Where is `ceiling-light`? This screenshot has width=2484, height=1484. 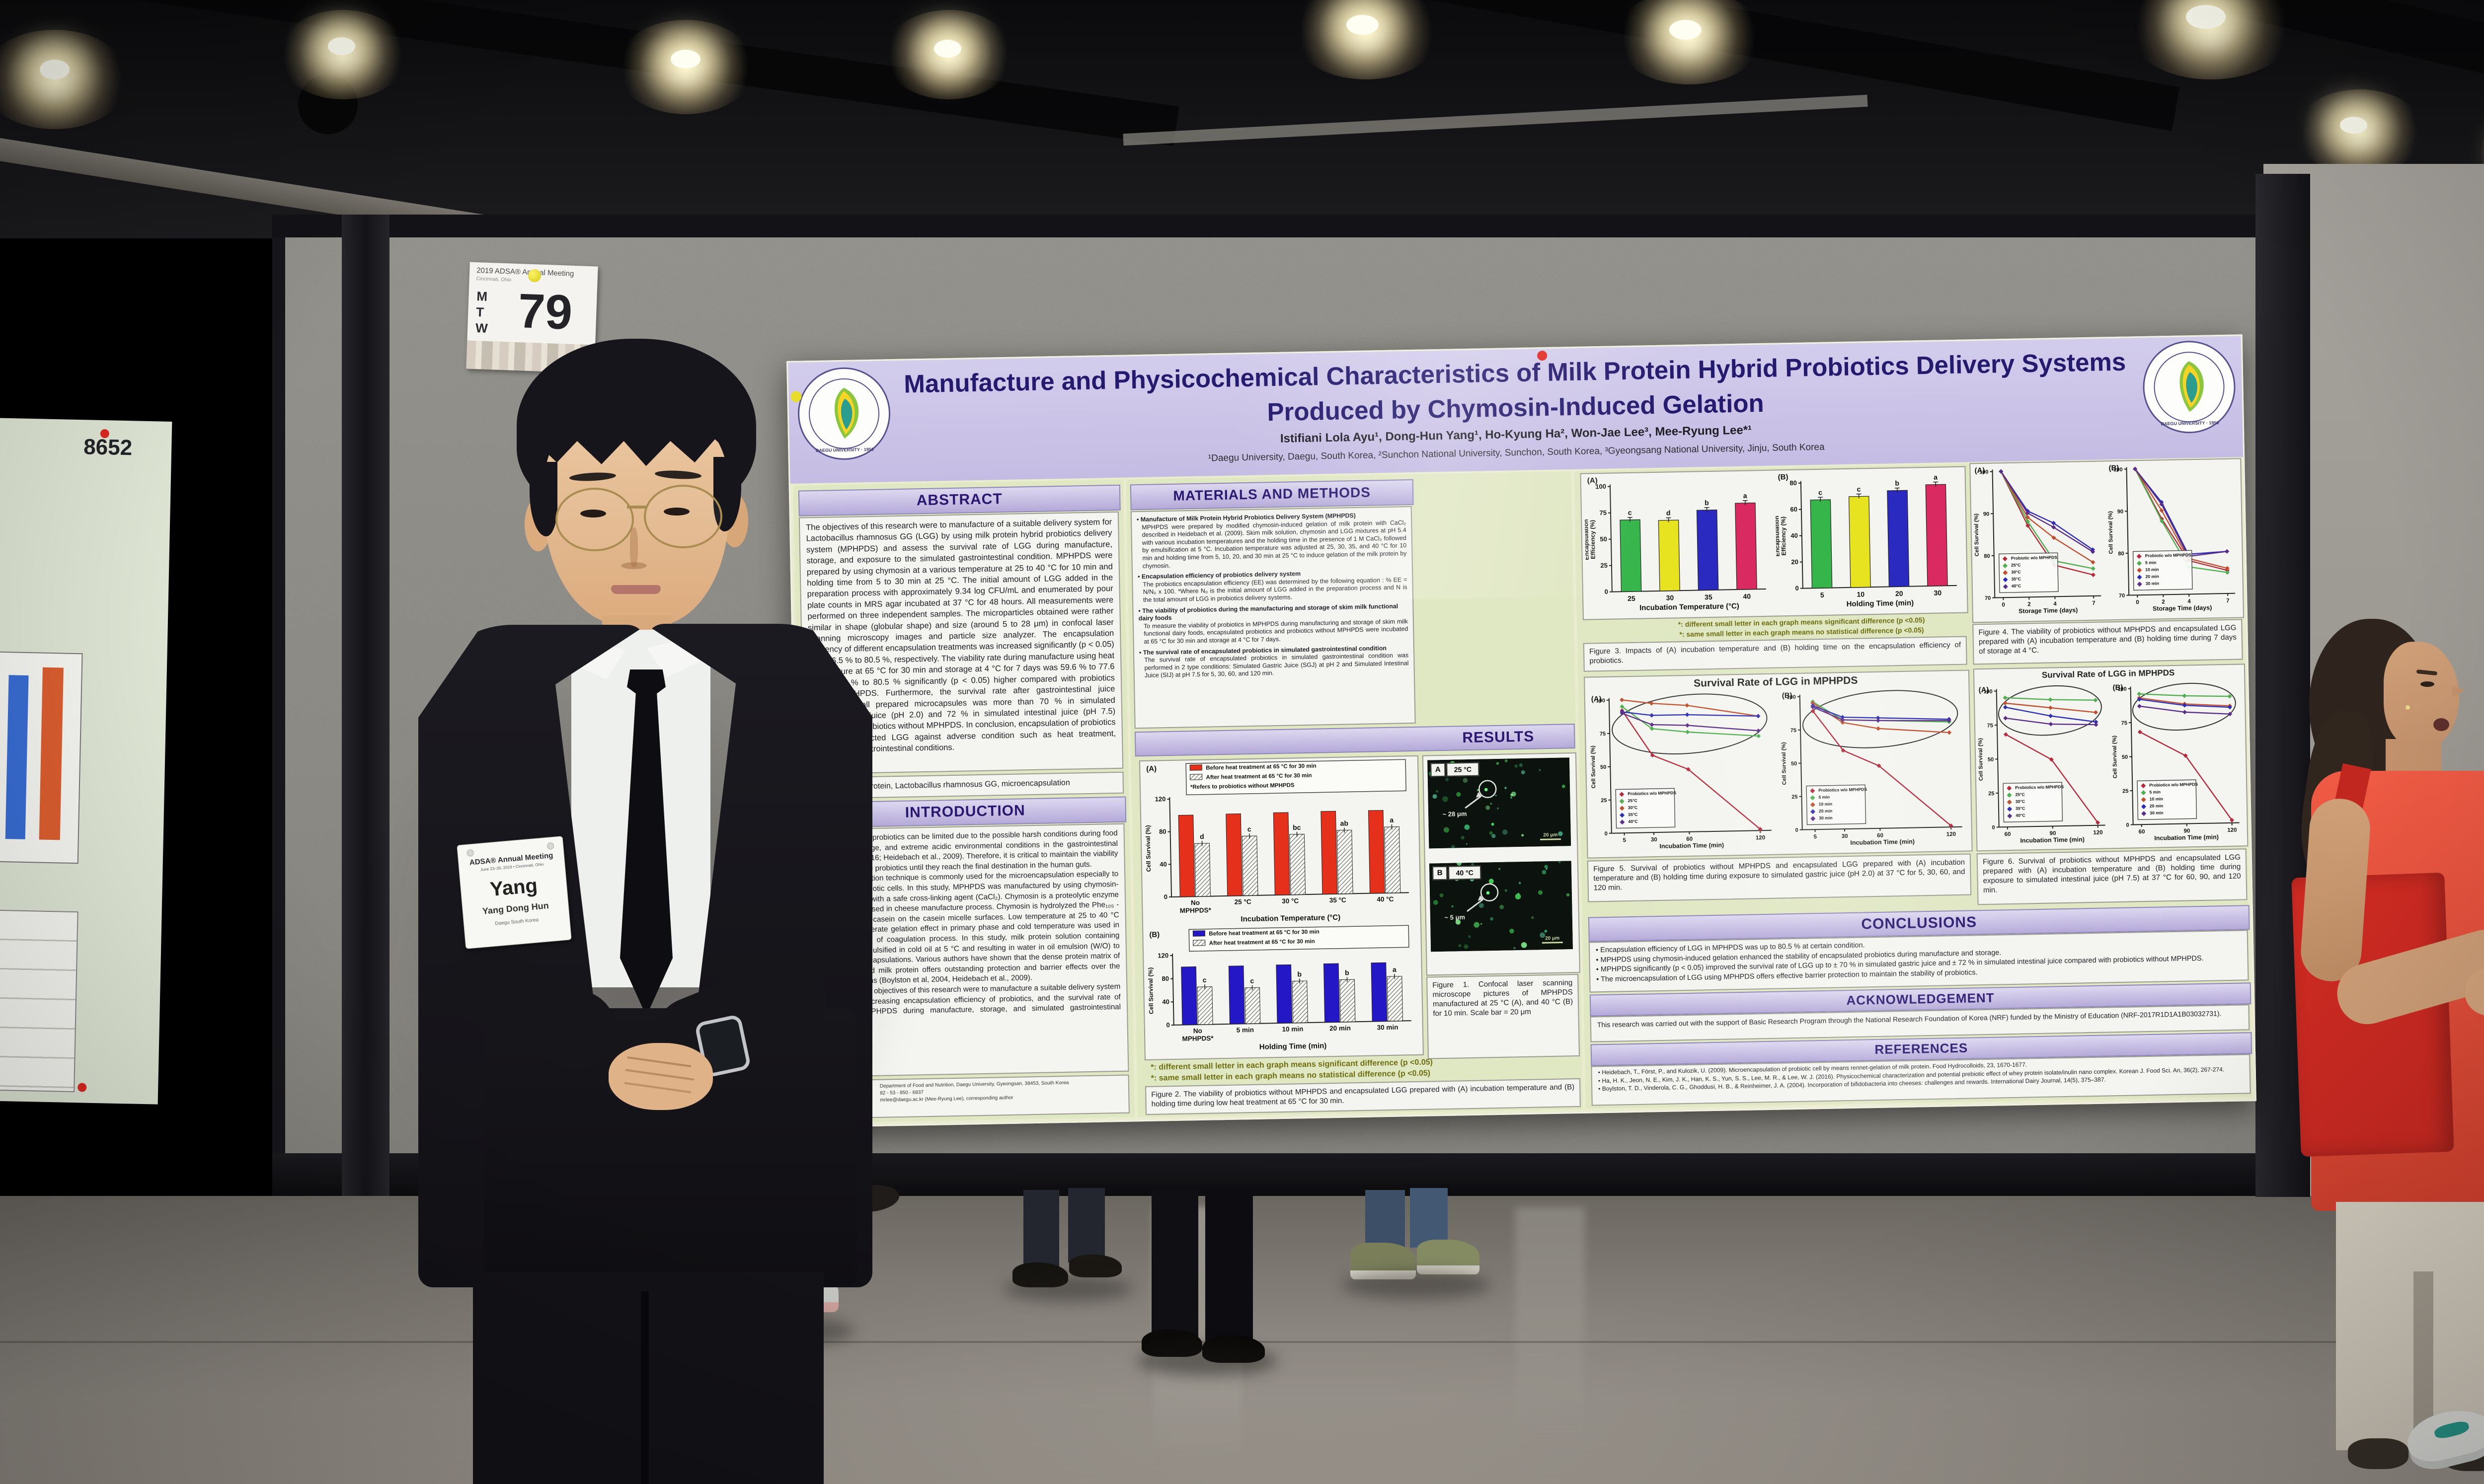 ceiling-light is located at coordinates (1367, 39).